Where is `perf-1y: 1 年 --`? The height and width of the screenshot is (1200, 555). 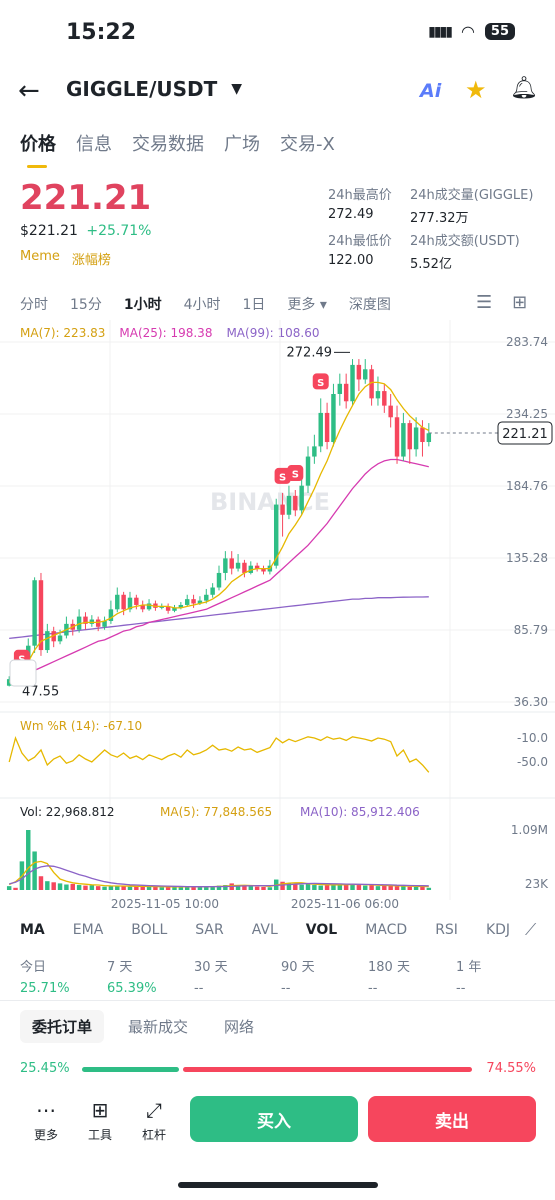
perf-1y: 1 年 -- is located at coordinates (468, 976).